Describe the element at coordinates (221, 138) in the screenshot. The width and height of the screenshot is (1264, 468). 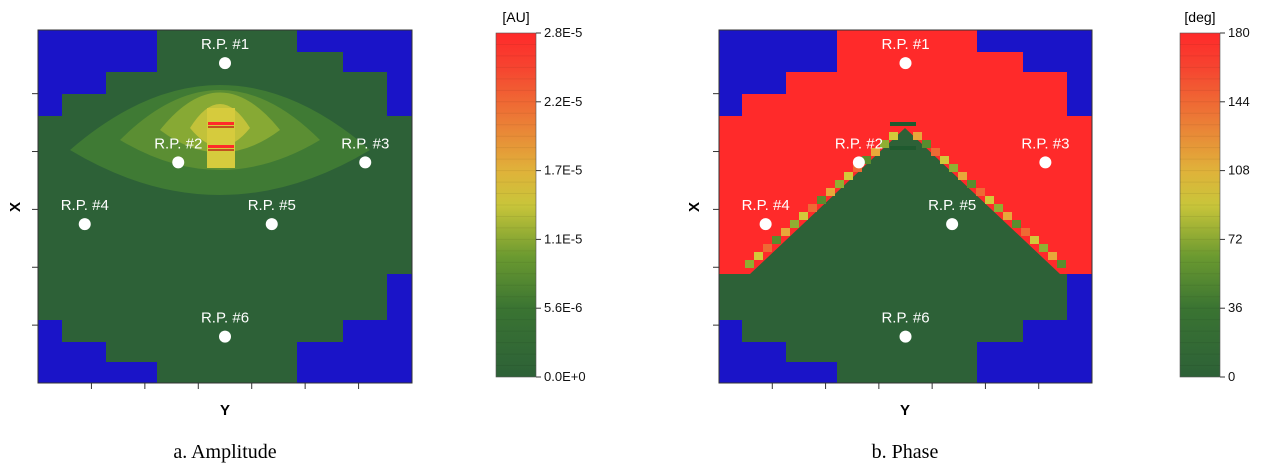
I see `amplitude-peak-column` at that location.